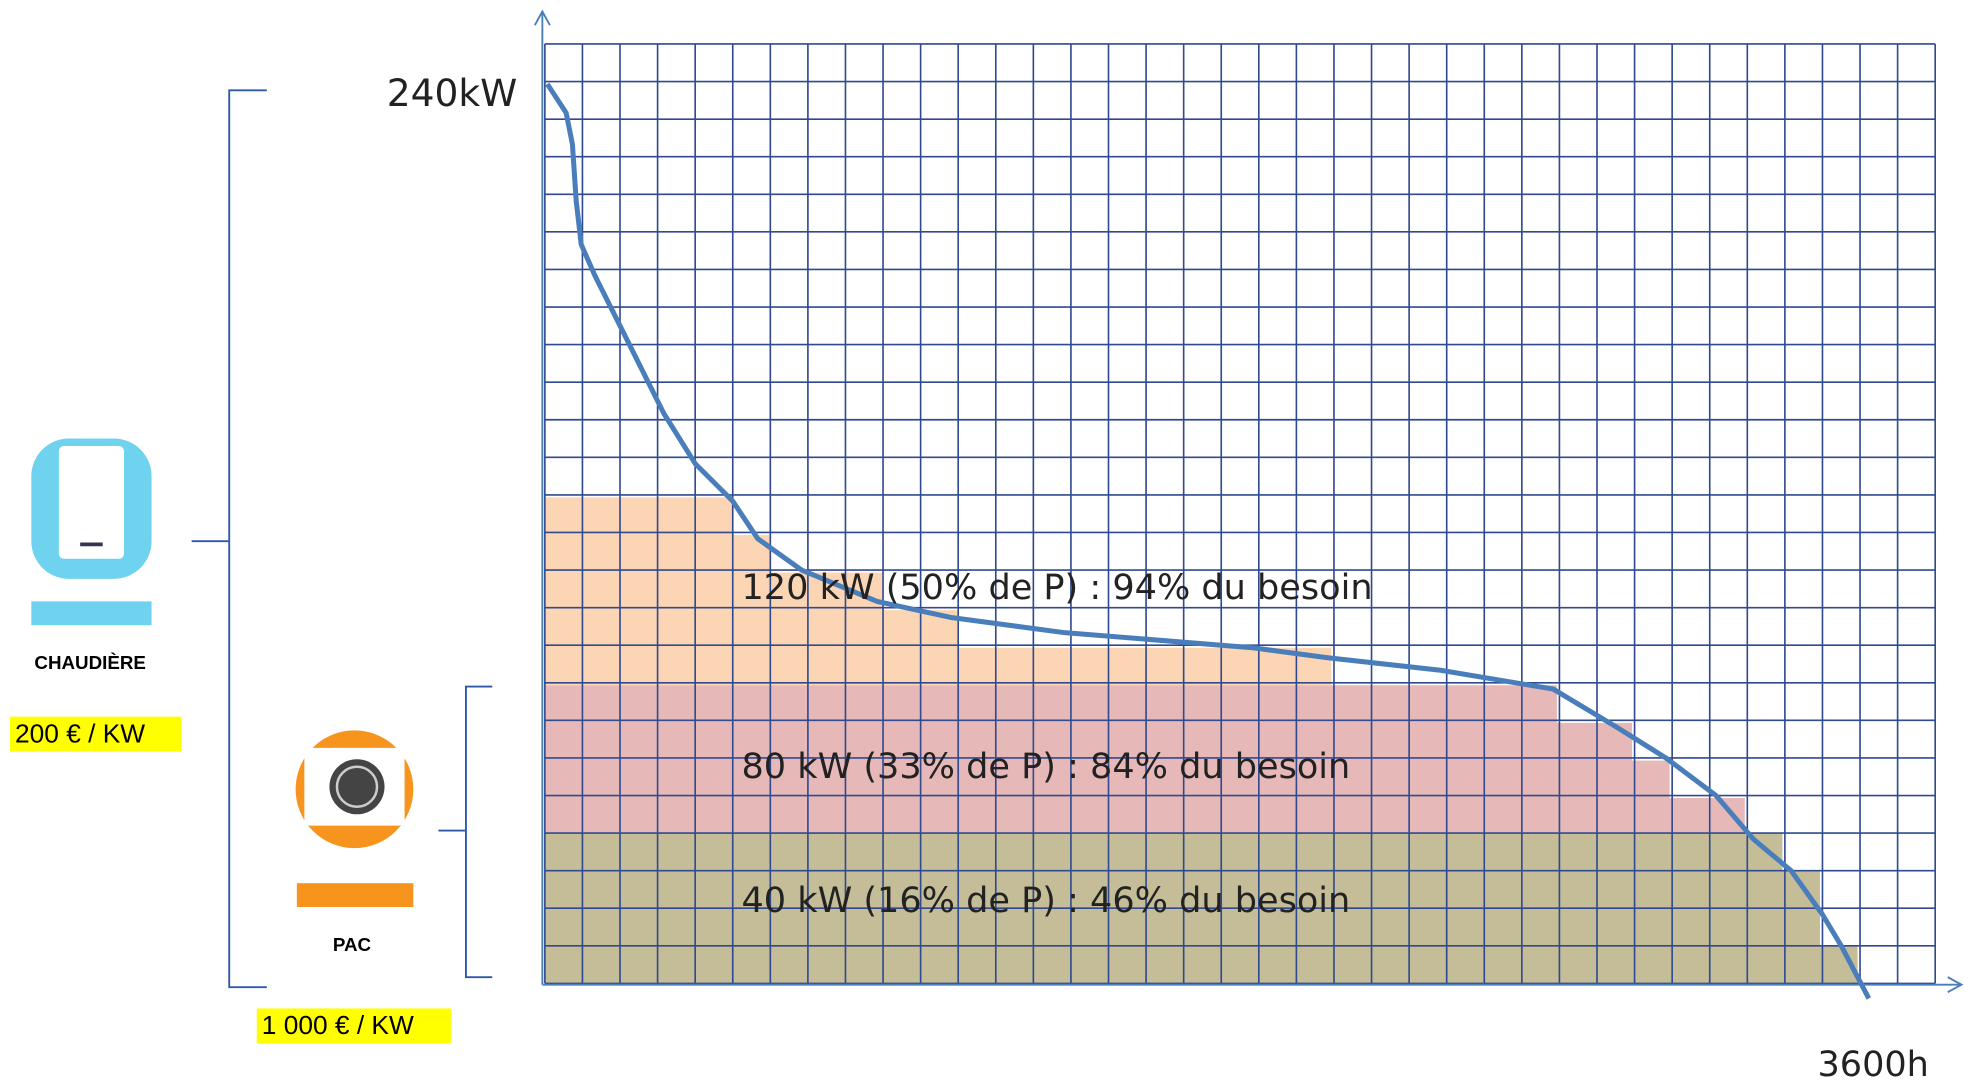 The height and width of the screenshot is (1085, 1964). Describe the element at coordinates (91, 532) in the screenshot. I see `boiler-icon` at that location.